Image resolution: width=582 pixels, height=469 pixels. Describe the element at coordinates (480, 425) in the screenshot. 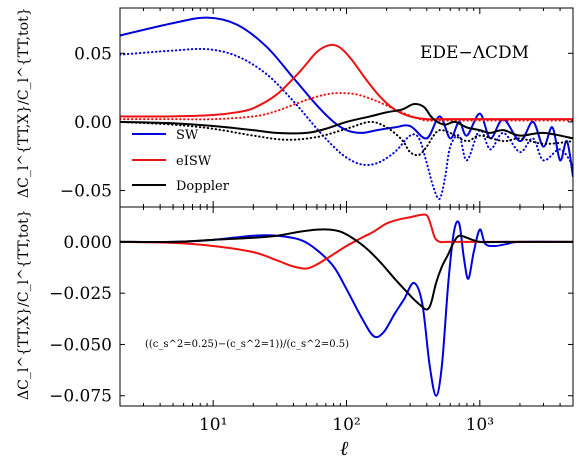

I see `x-tick-label: 10³` at that location.